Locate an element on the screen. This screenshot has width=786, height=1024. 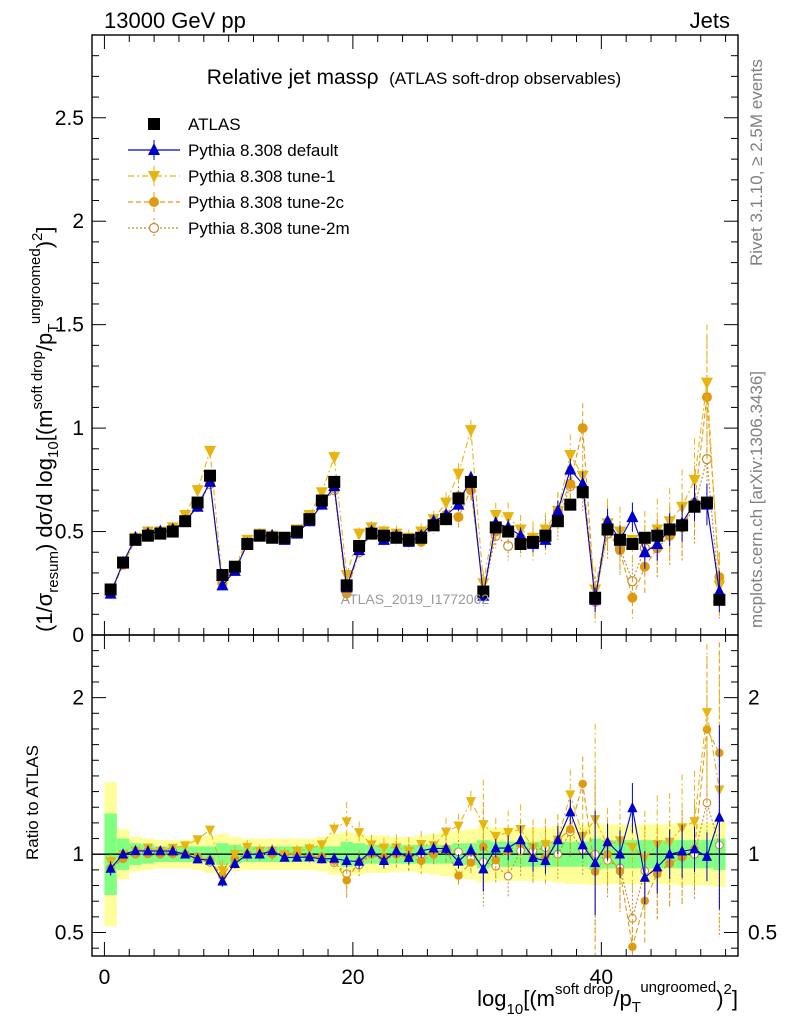
ratio-tick-label-right: 1 is located at coordinates (754, 854).